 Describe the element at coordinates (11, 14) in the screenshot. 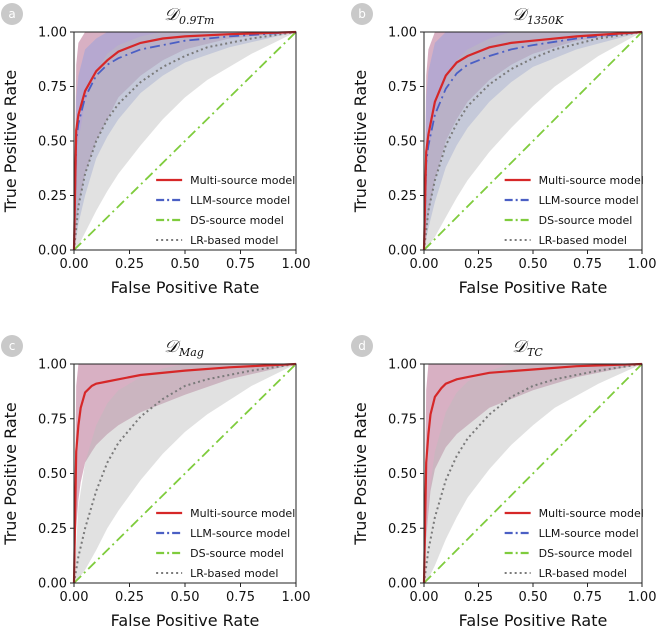

I see `panel-badge-label: a` at that location.